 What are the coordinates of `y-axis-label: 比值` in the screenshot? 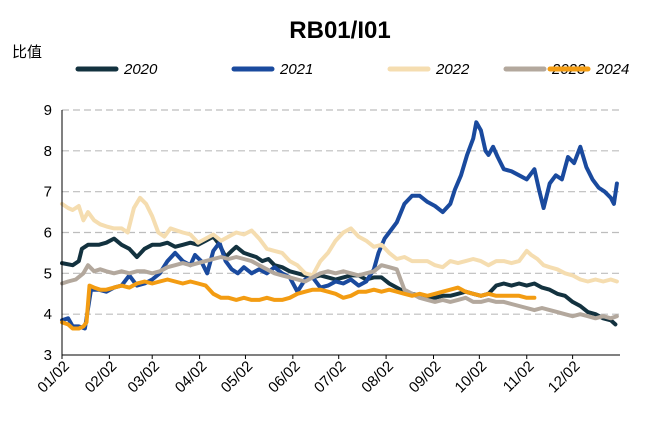 It's located at (27, 52).